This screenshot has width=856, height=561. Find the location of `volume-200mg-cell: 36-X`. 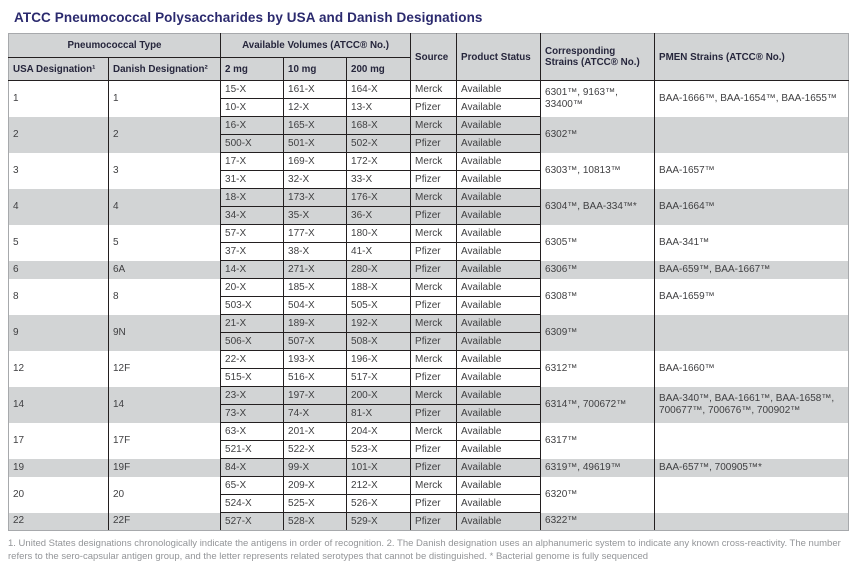

volume-200mg-cell: 36-X is located at coordinates (379, 215).